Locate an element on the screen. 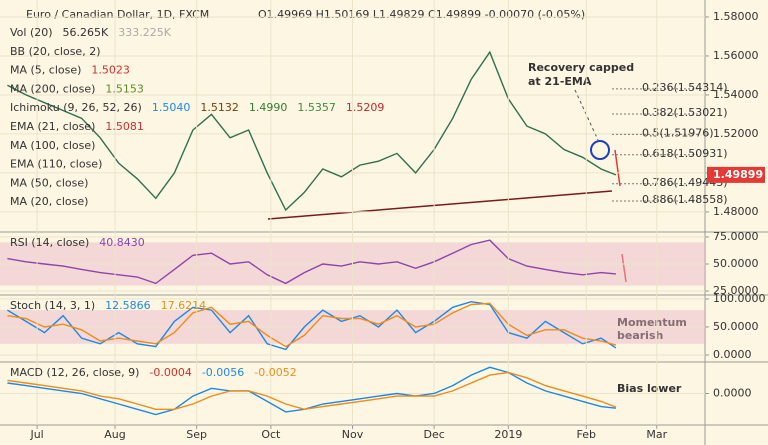 This screenshot has width=768, height=445. indicator-legend: RSI (14, close) 40.8430 is located at coordinates (77, 242).